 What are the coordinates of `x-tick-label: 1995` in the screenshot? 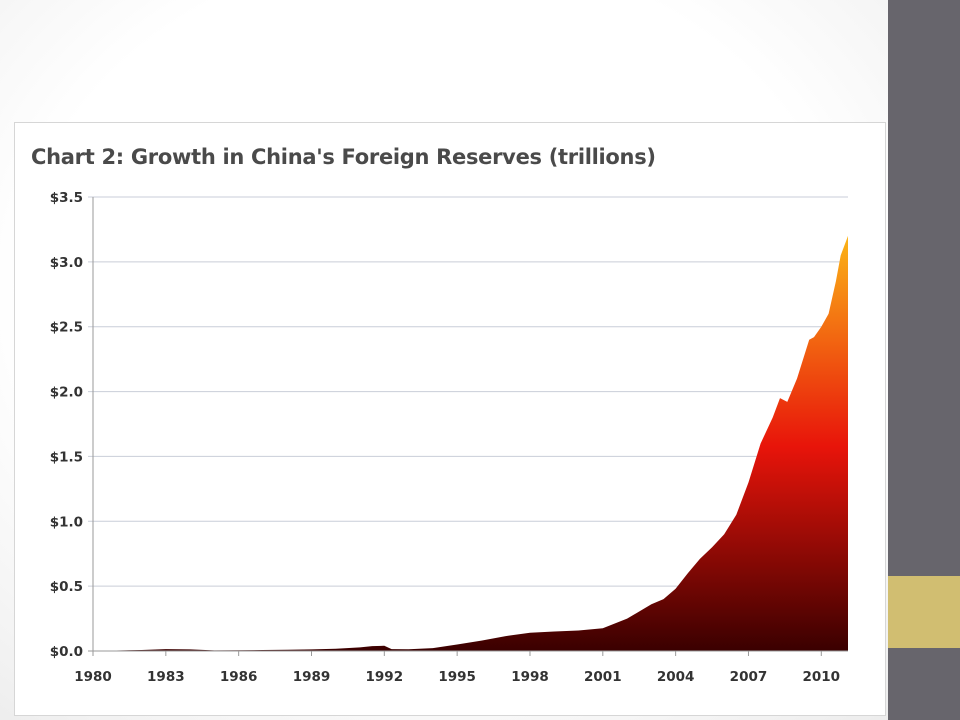 It's located at (457, 677).